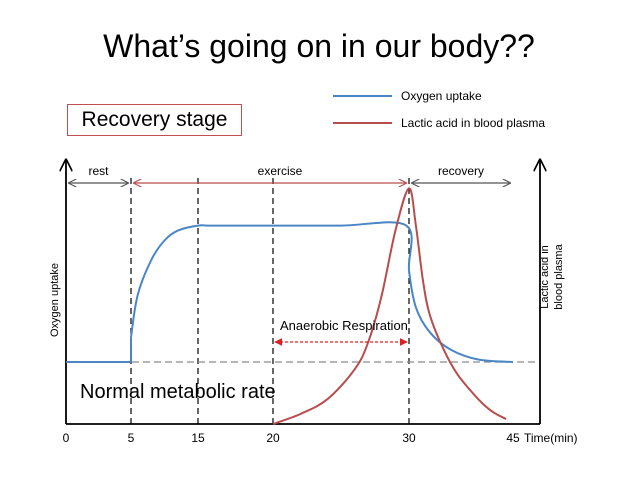 This screenshot has height=479, width=638. I want to click on x-tick-labels: 0 5 15 20 30 45, so click(291, 438).